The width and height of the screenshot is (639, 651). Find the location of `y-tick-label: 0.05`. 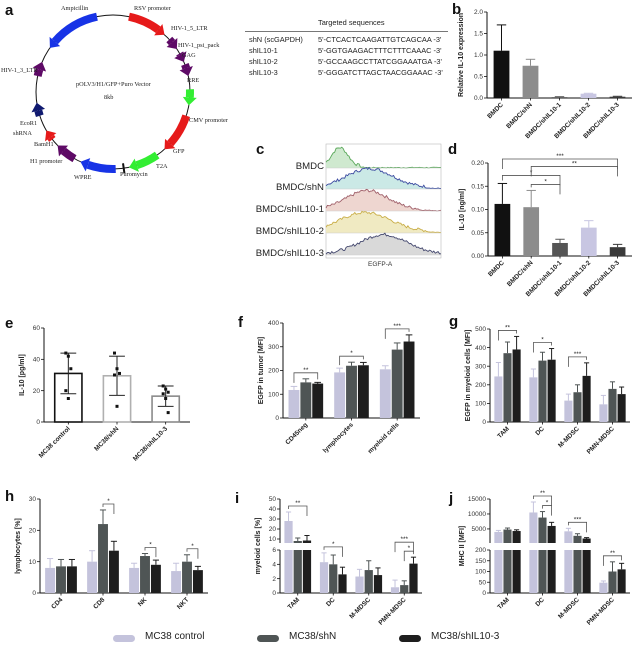

y-tick-label: 0.05 is located at coordinates (477, 233).